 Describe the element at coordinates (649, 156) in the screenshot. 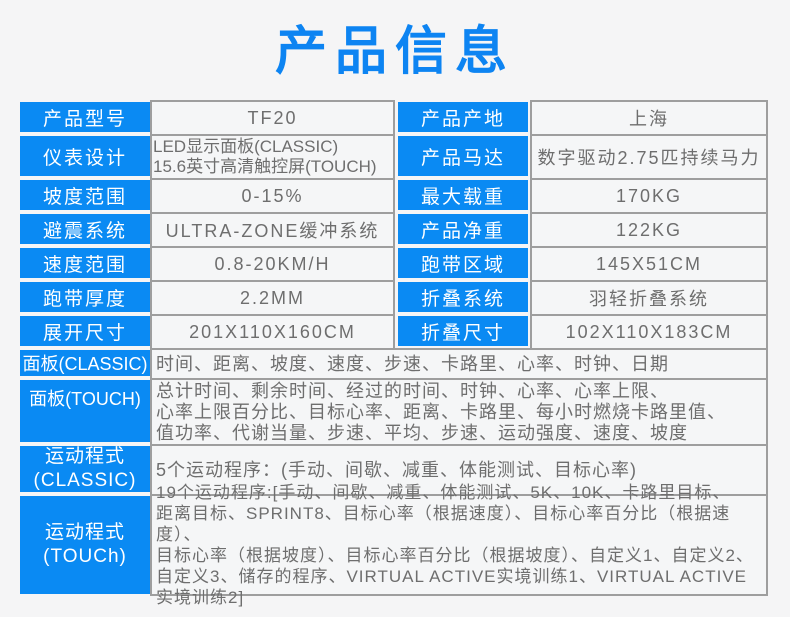

I see `spec-value-motor: 数字驱动2.75匹持续马力` at that location.